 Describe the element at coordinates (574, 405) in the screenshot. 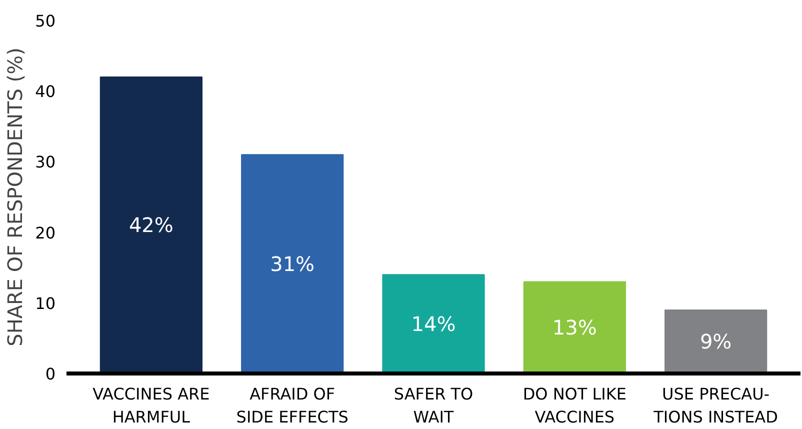

I see `x-tick-label: DO NOT LIKE VACCINES` at that location.